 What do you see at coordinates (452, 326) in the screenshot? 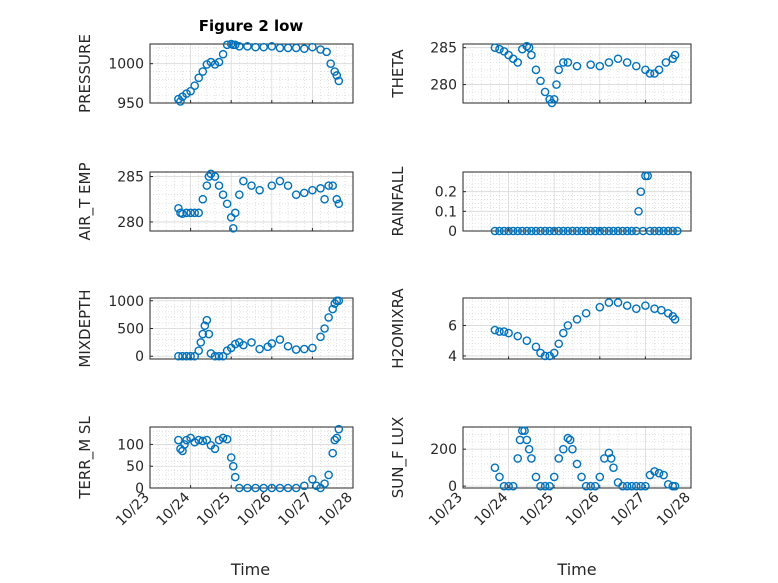
I see `y-tick-label: 6` at bounding box center [452, 326].